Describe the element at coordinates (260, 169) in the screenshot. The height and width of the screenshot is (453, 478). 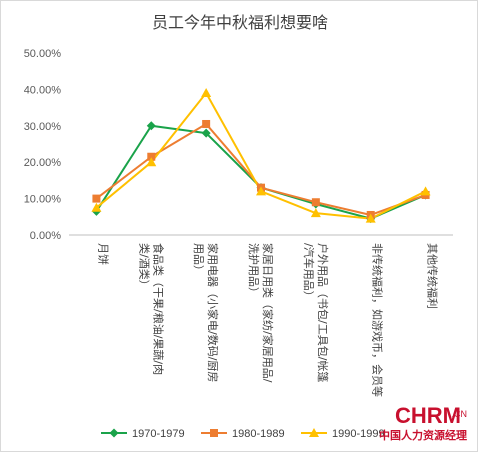
I see `series-line-1980-1989` at that location.